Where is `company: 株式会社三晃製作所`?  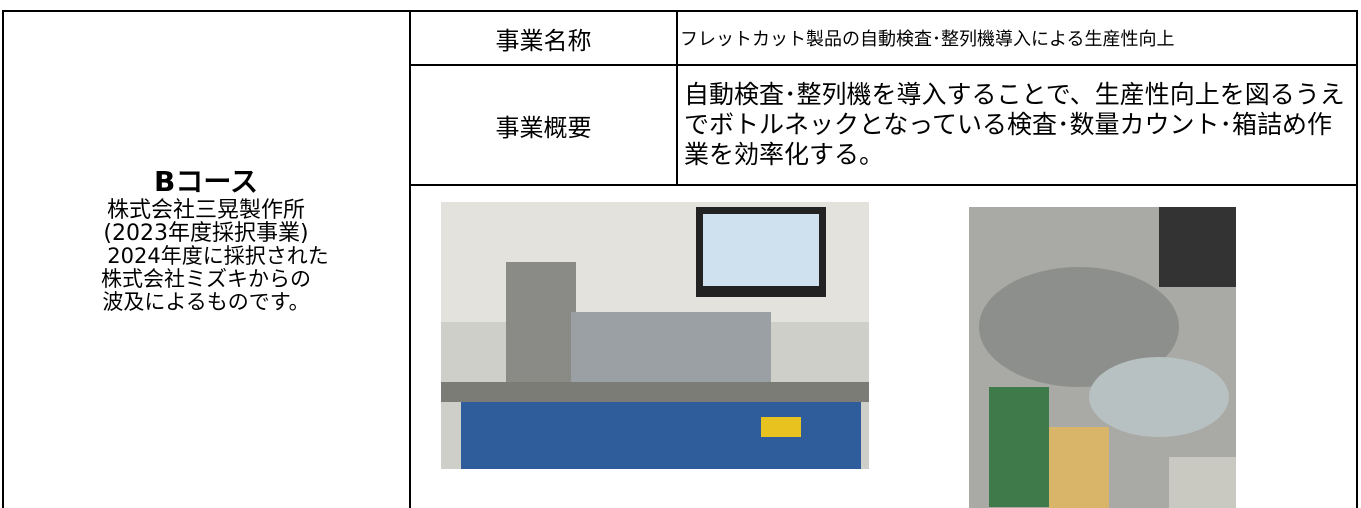
company: 株式会社三晃製作所 is located at coordinates (205, 210).